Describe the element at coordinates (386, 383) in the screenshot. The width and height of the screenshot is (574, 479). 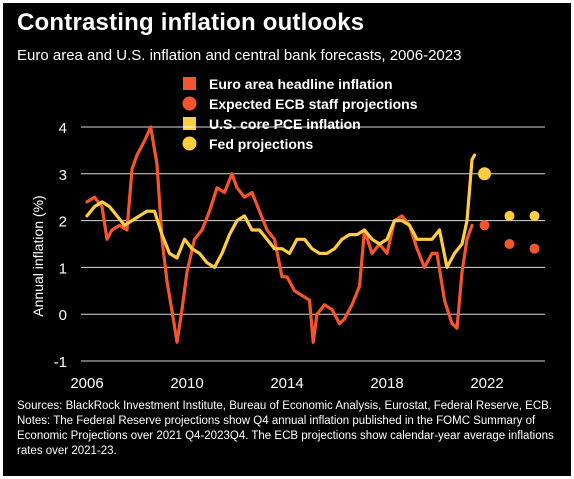
I see `x-tick-label: 2018` at that location.